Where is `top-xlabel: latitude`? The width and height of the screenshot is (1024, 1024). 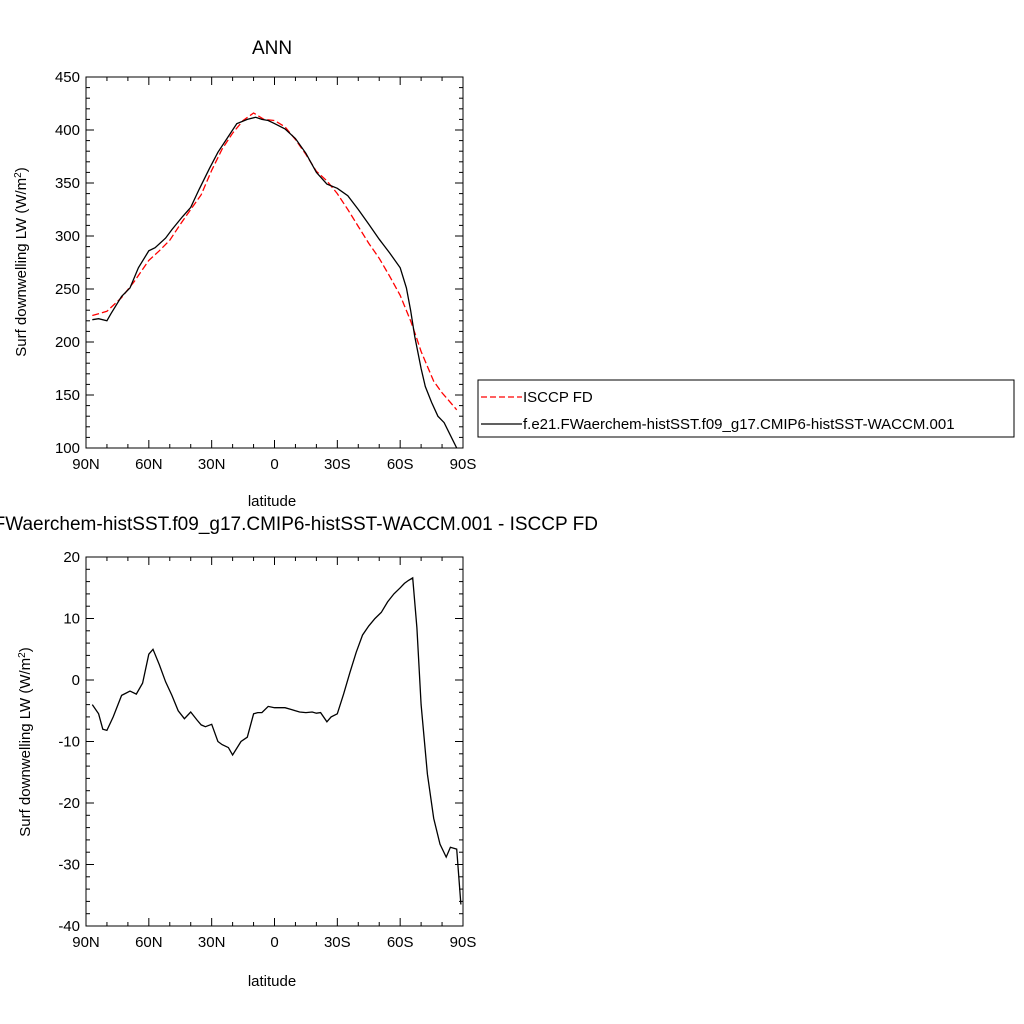
top-xlabel: latitude is located at coordinates (272, 501).